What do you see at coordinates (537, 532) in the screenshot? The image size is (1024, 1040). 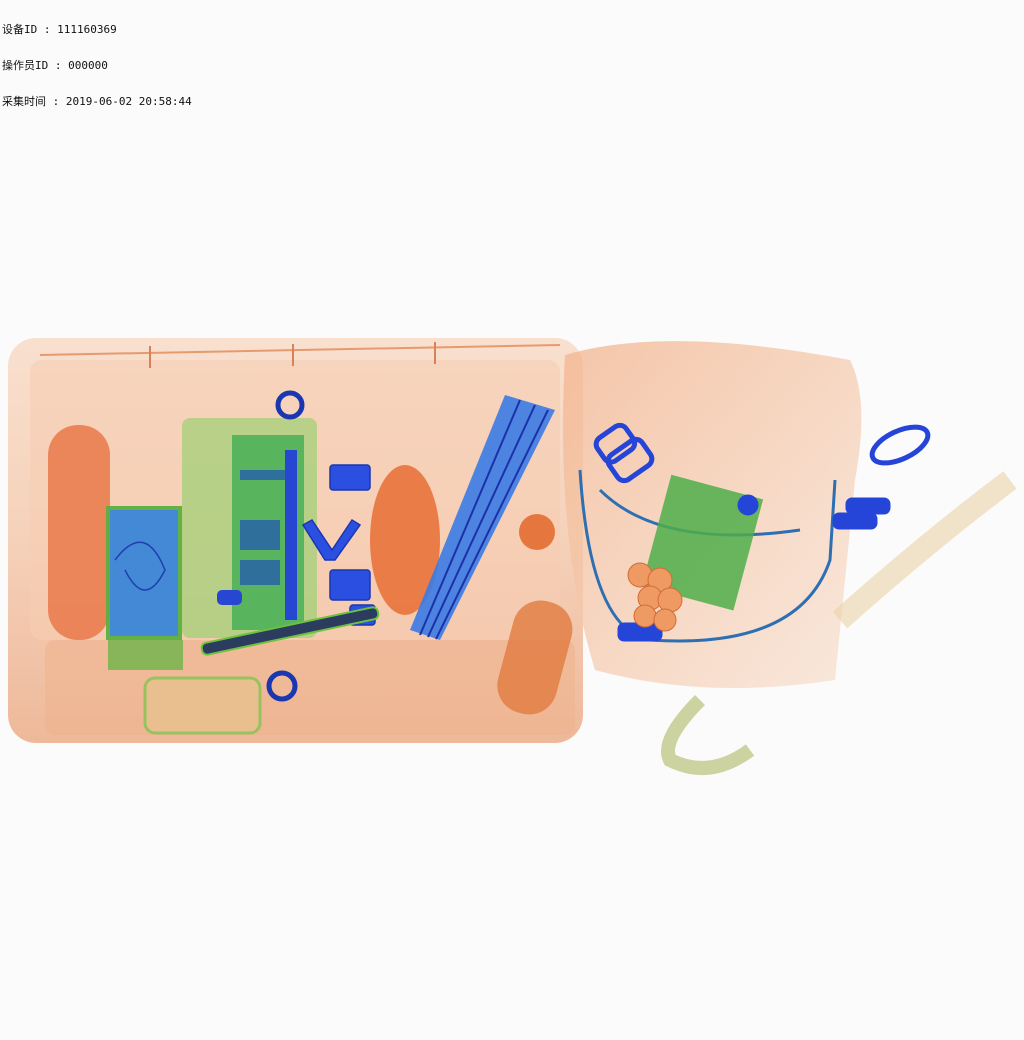 I see `round-organic-object` at bounding box center [537, 532].